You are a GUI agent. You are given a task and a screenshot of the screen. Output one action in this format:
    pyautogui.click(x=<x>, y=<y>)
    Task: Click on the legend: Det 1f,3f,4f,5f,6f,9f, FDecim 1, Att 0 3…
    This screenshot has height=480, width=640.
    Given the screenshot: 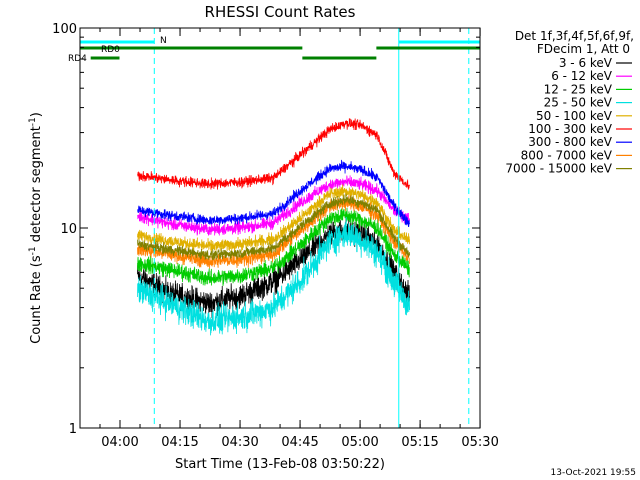 What is the action you would take?
    pyautogui.click(x=569, y=102)
    